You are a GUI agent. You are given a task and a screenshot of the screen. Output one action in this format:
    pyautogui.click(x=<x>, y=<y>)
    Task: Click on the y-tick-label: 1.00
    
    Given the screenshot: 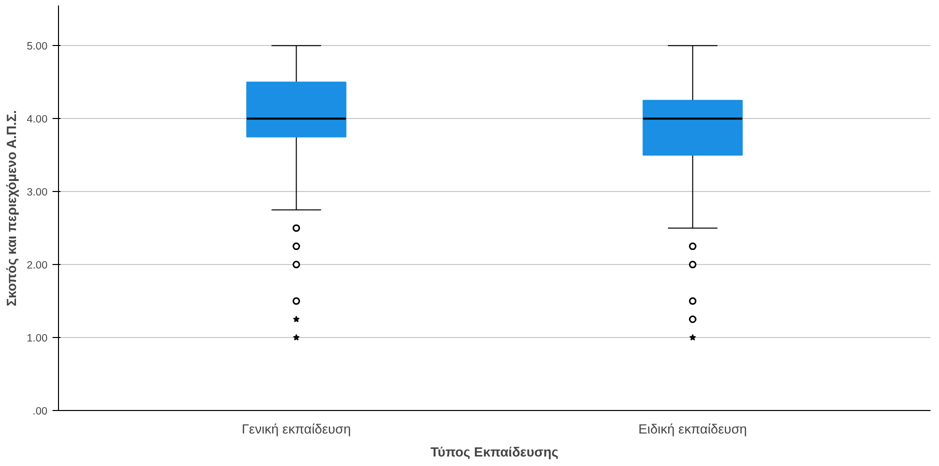 What is the action you would take?
    pyautogui.click(x=37, y=338)
    